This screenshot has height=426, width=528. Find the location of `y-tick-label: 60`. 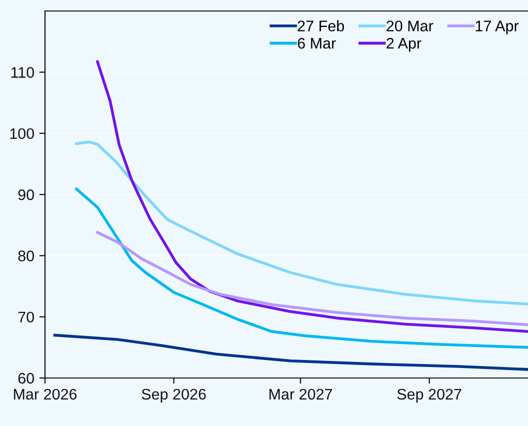

y-tick-label: 60 is located at coordinates (26, 378).